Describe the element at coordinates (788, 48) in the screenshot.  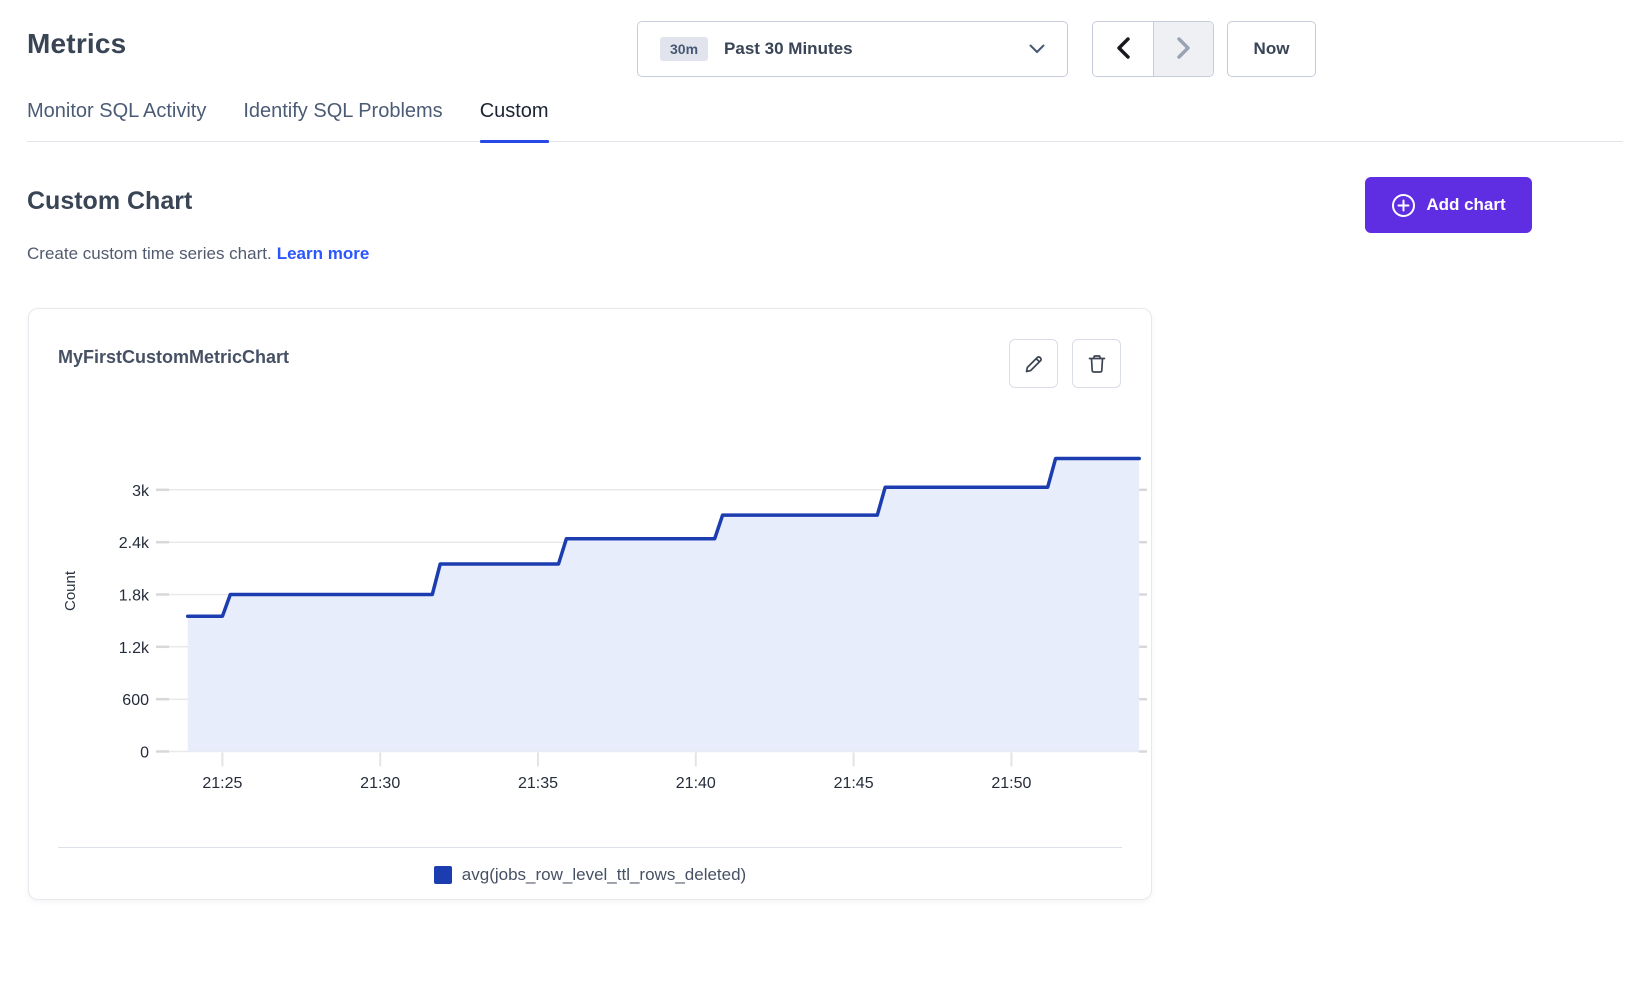
I see `time-range-label: Past 30 Minutes` at that location.